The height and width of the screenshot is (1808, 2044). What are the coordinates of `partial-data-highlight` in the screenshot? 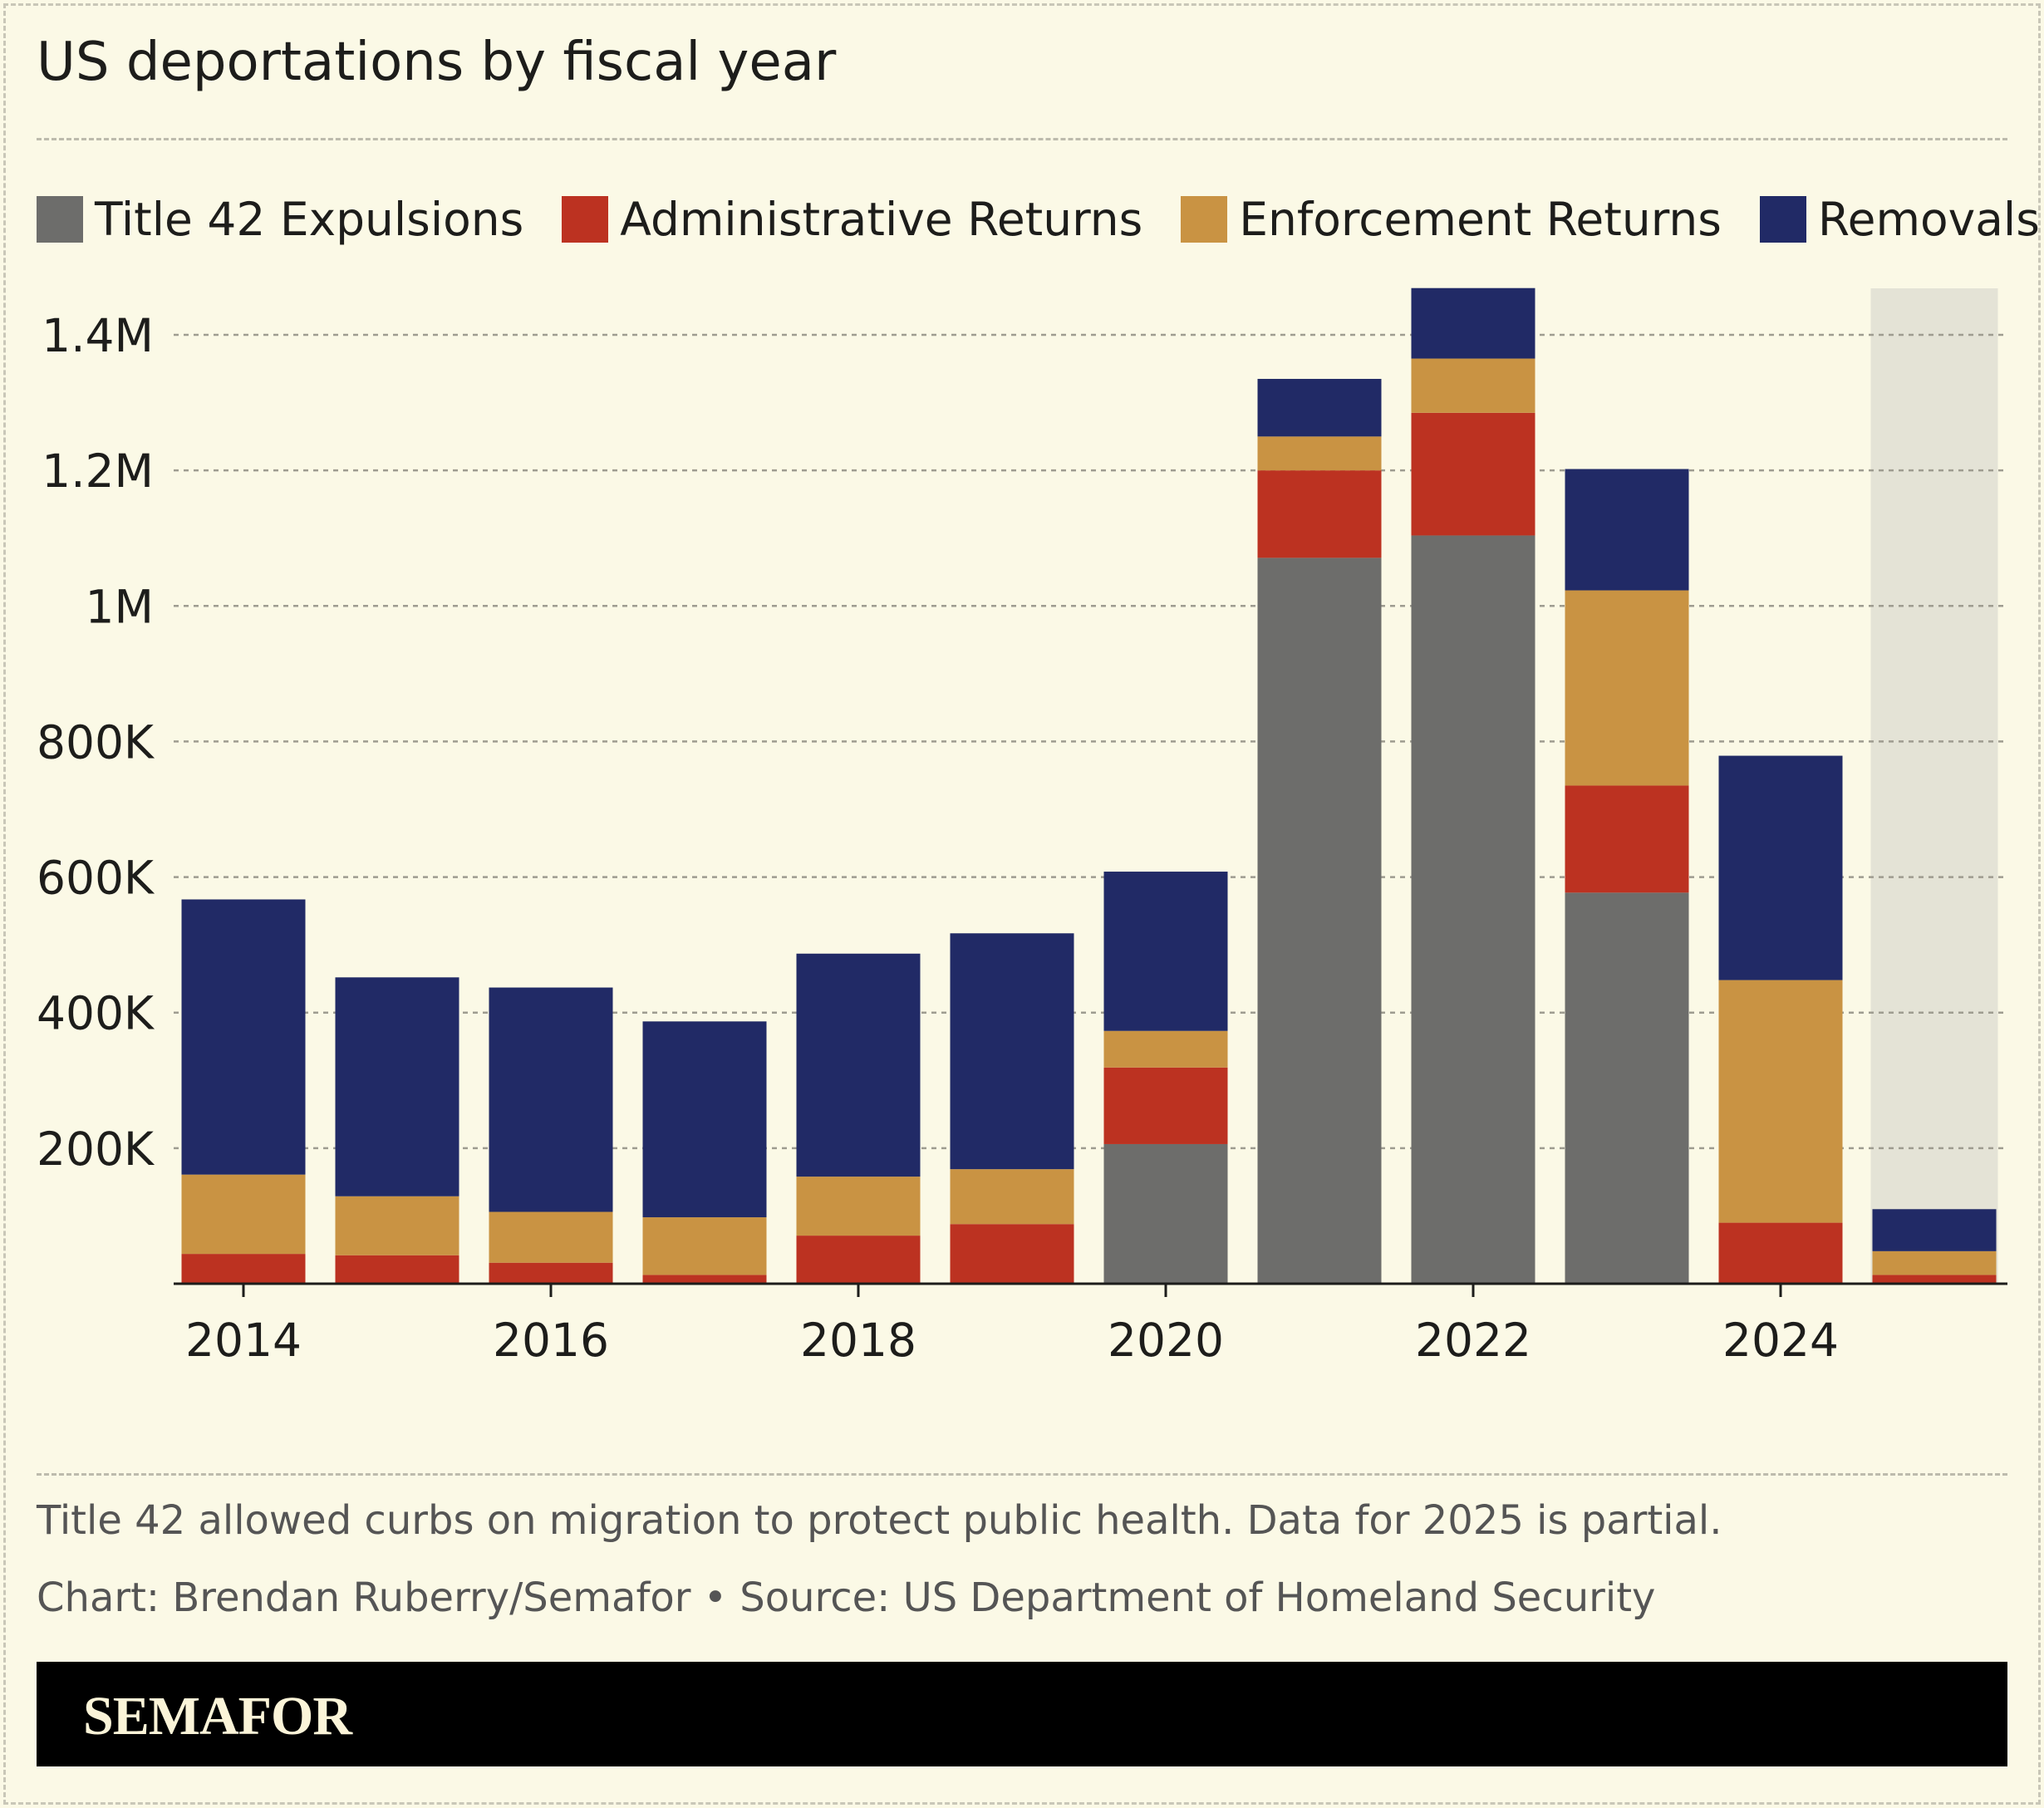 It's located at (1934, 786).